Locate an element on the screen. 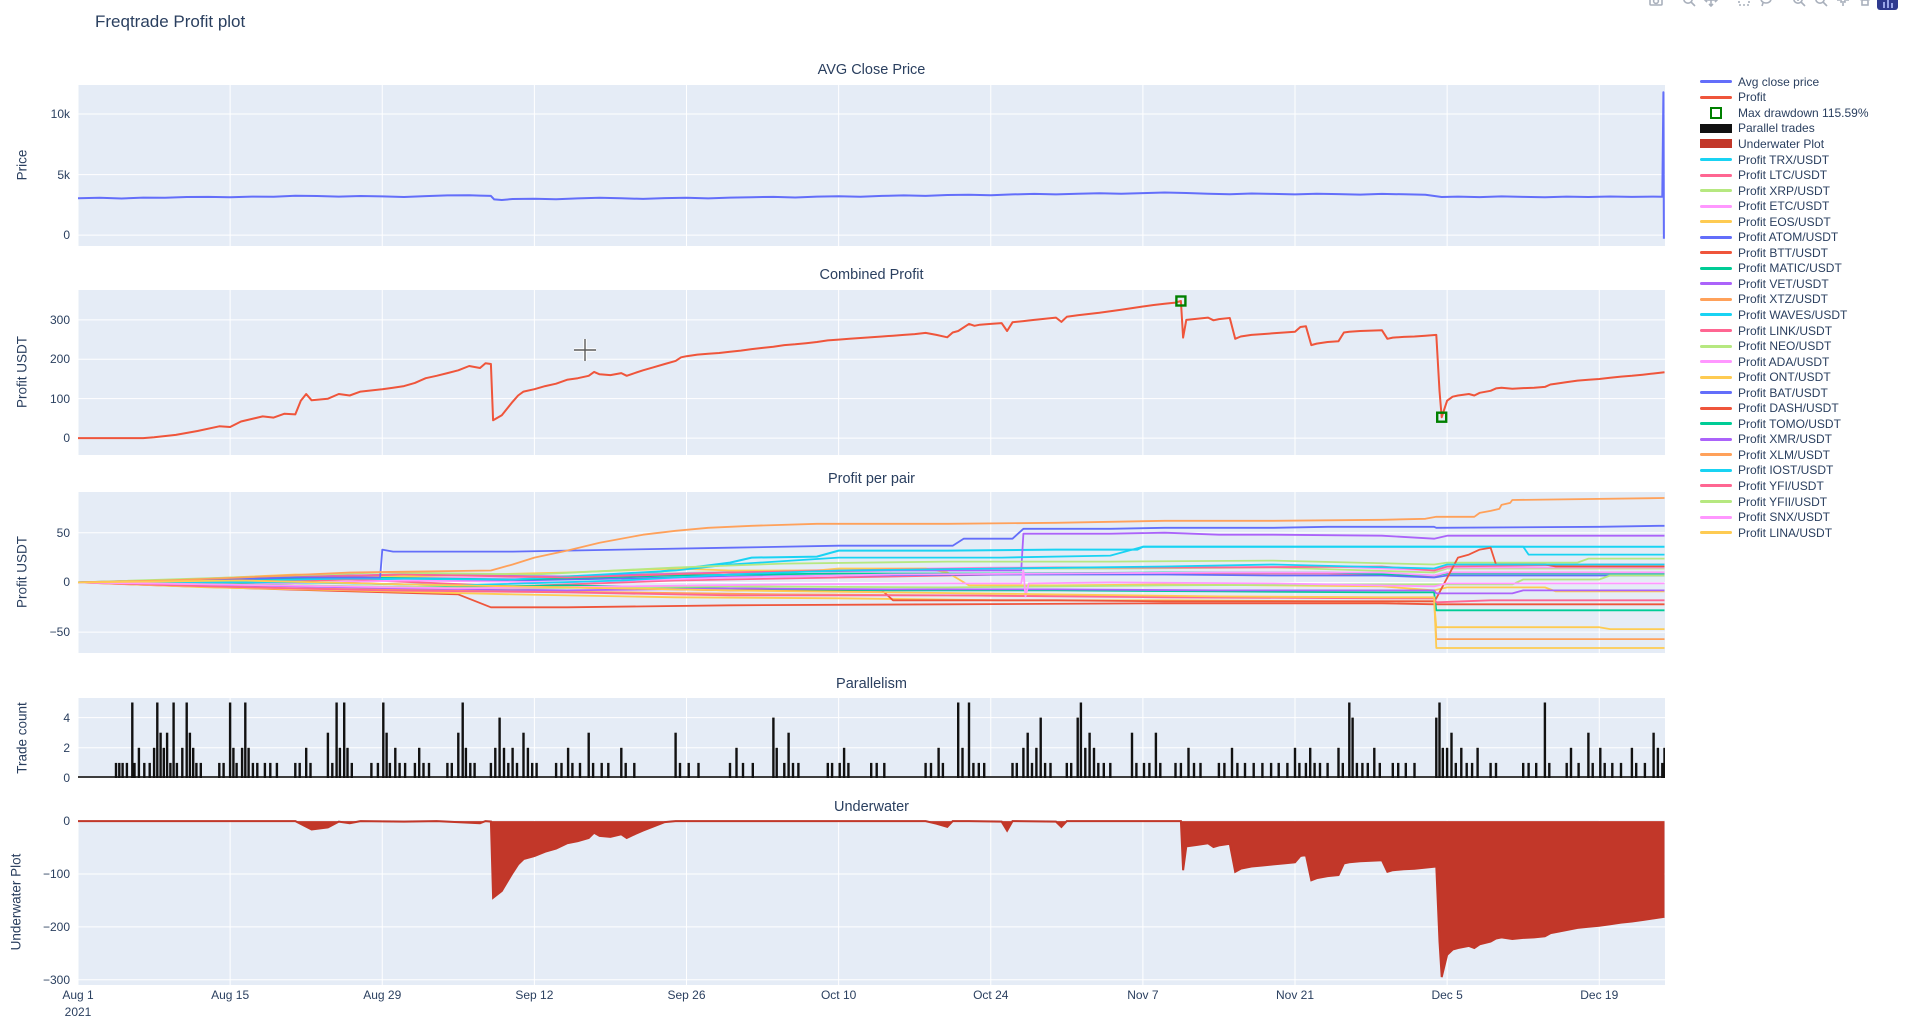  lasso-select-icon is located at coordinates (1765, 4).